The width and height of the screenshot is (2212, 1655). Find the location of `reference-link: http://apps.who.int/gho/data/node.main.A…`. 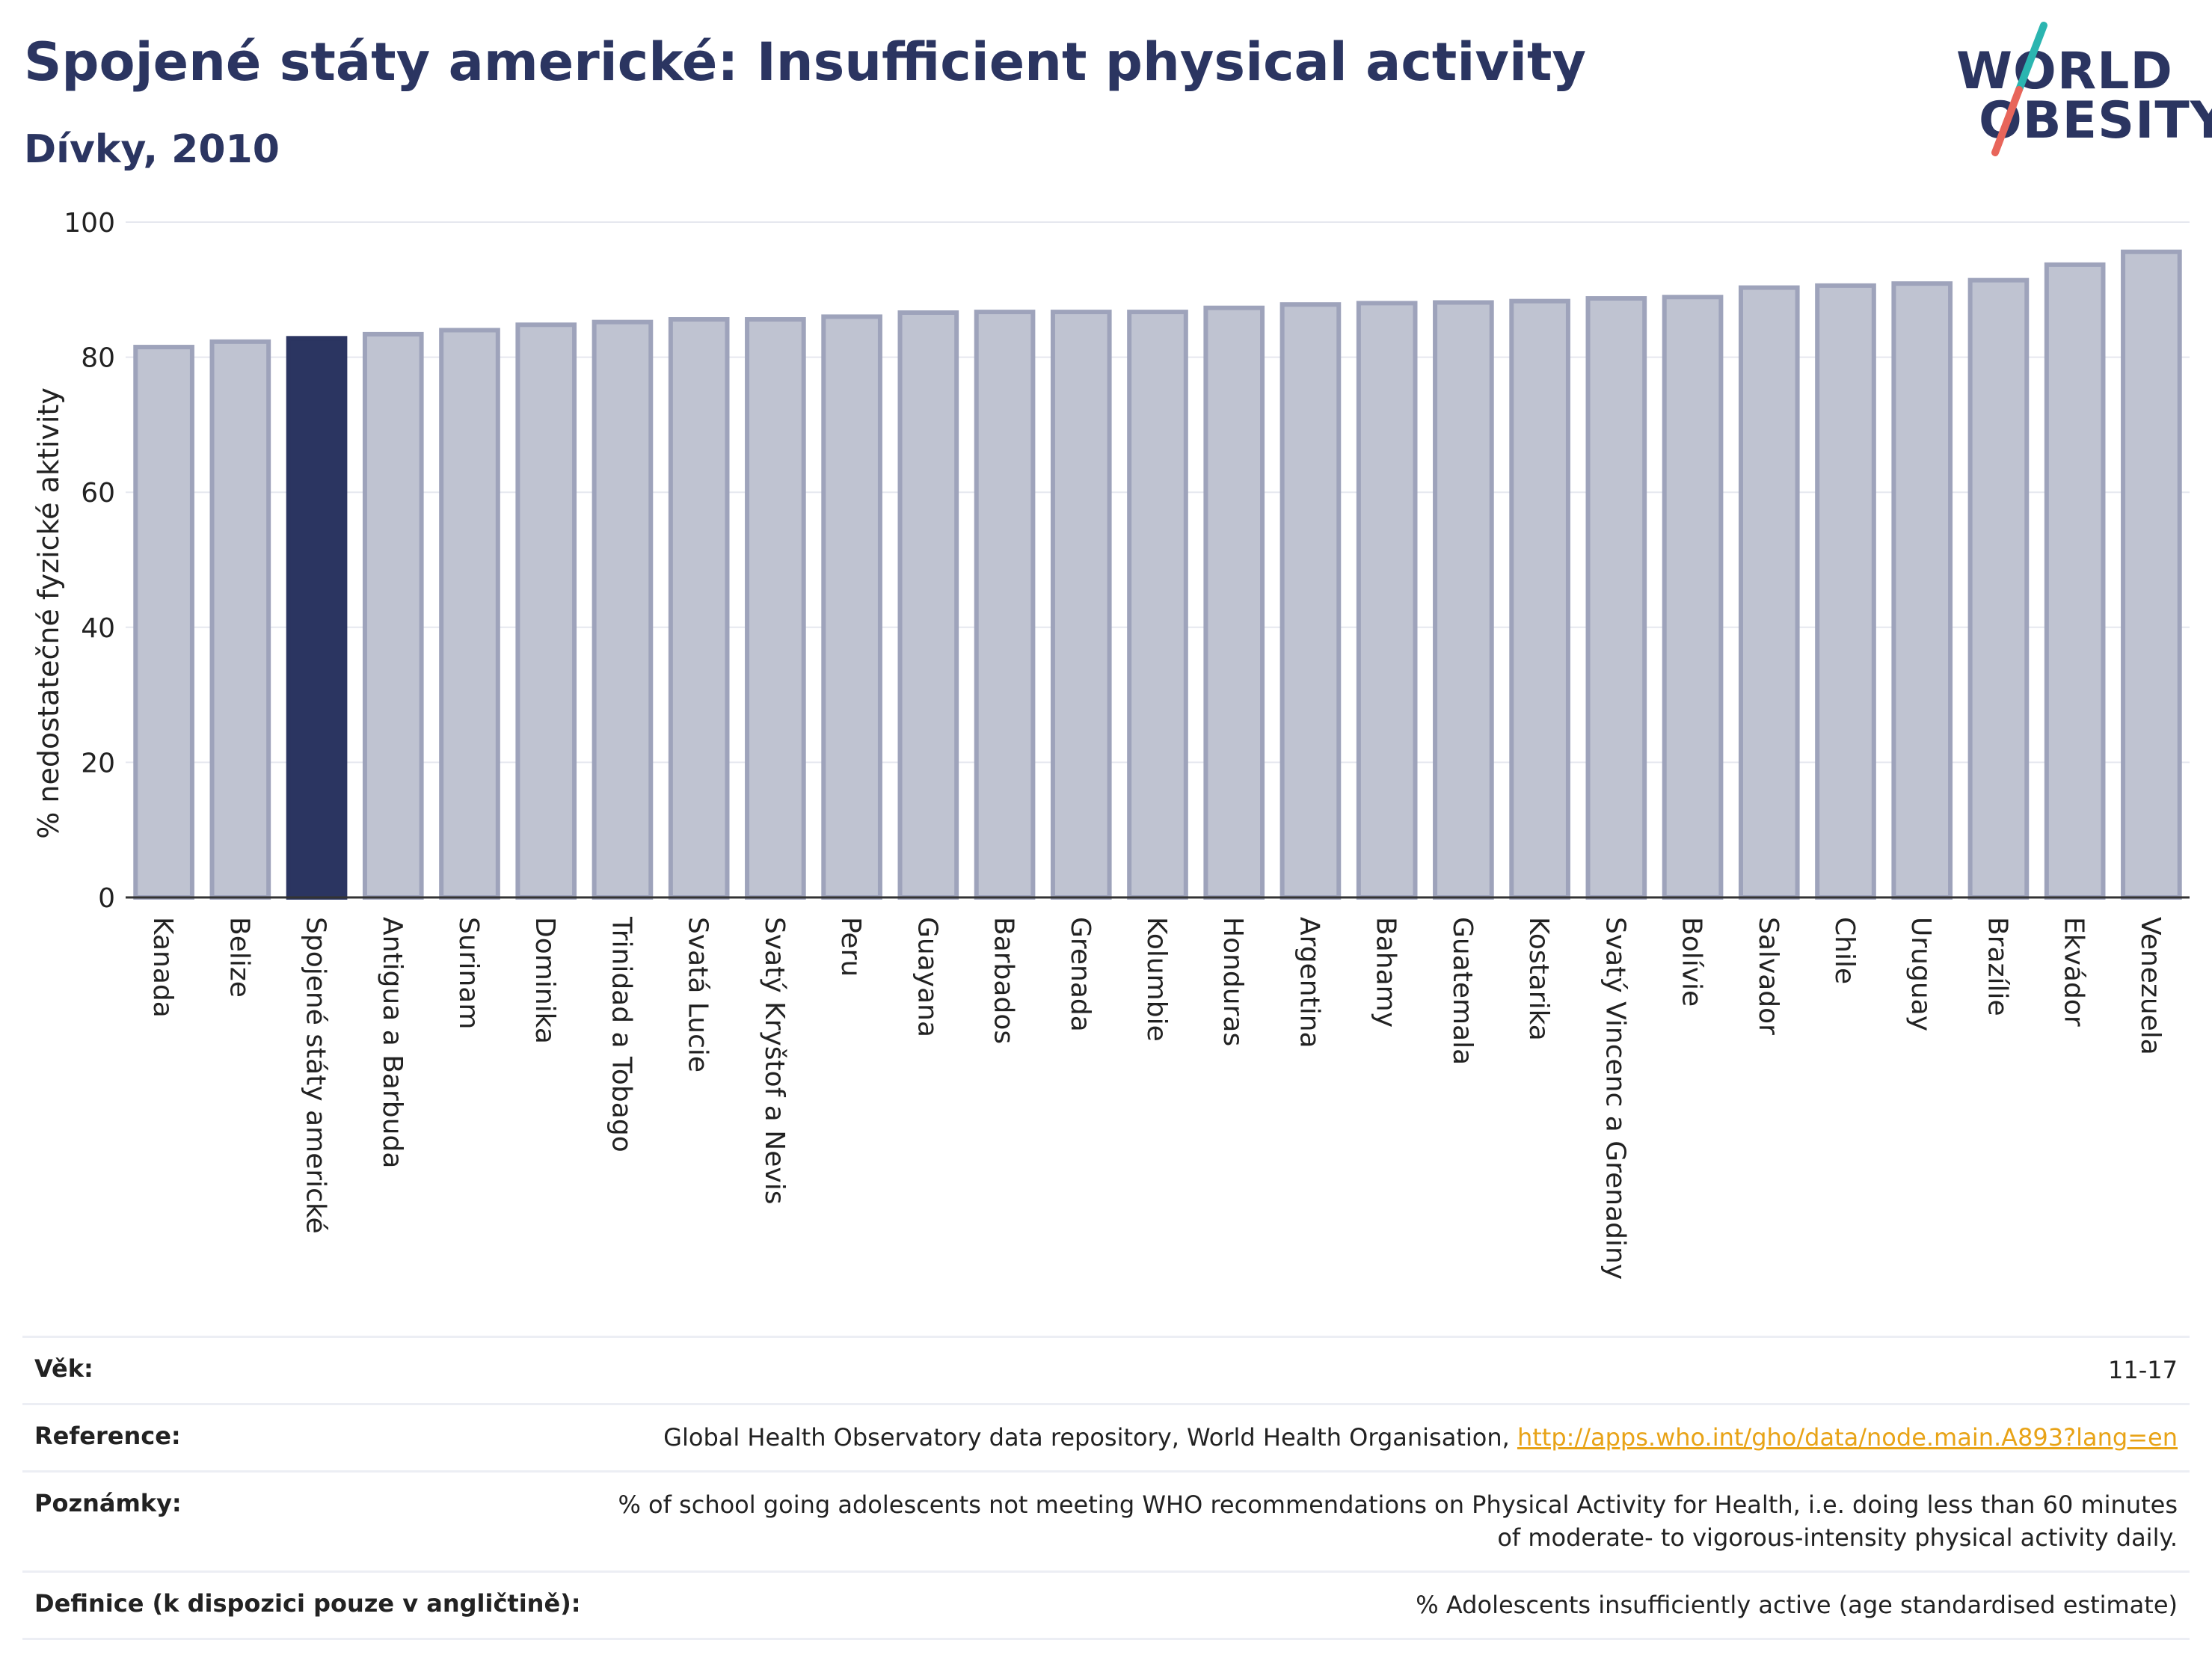

reference-link: http://apps.who.int/gho/data/node.main.A… is located at coordinates (1848, 1437).